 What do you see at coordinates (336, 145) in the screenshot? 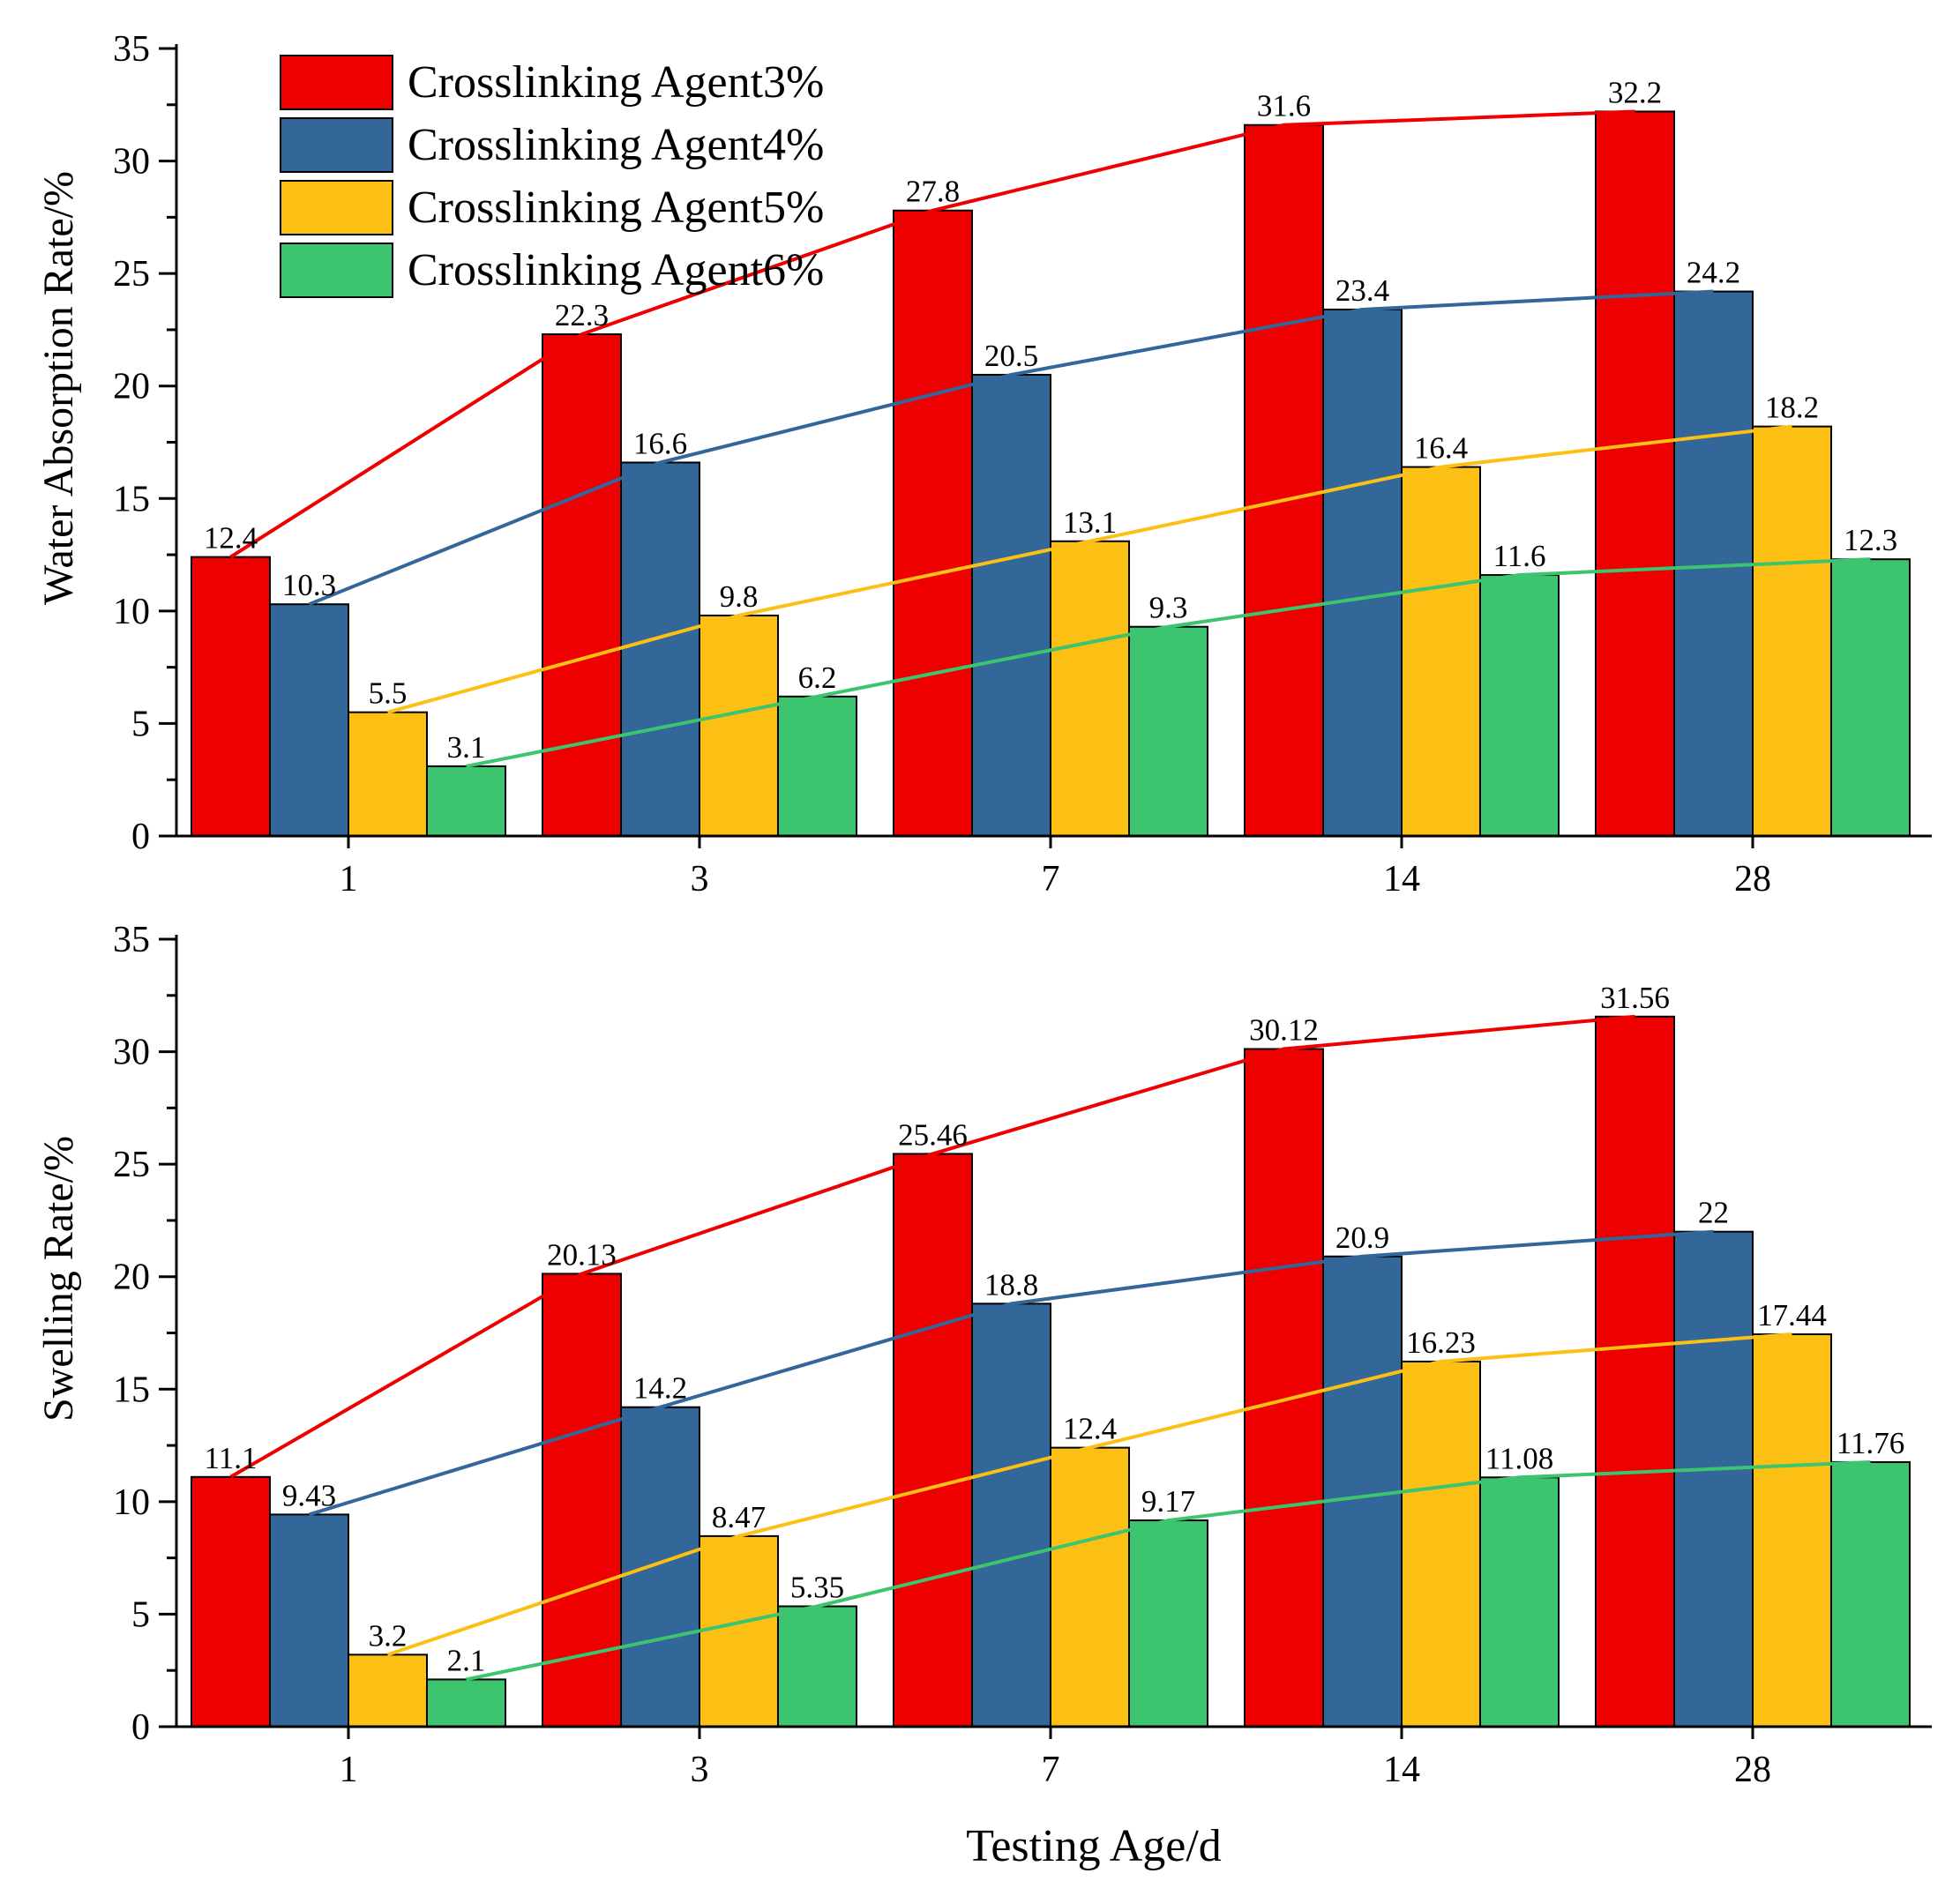
I see `legend-swatch-s2` at bounding box center [336, 145].